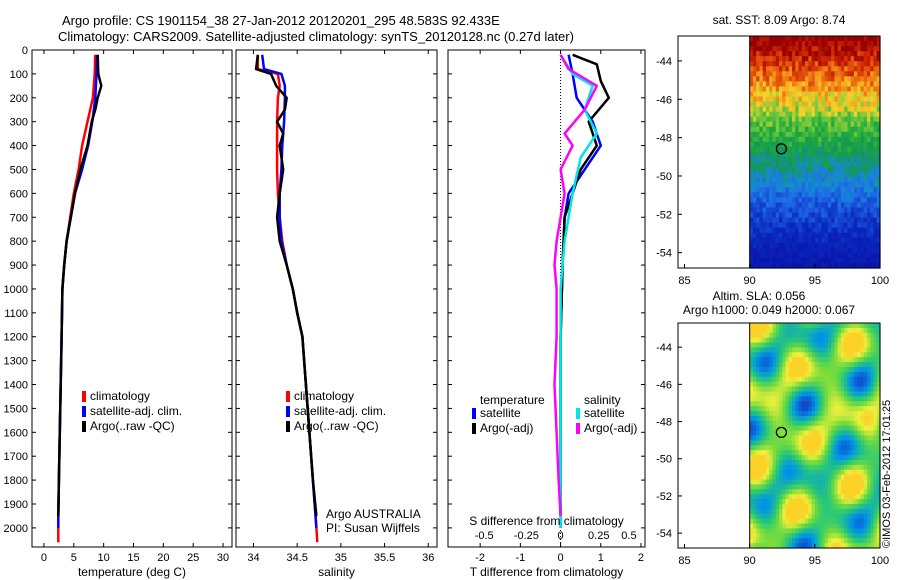  Describe the element at coordinates (601, 558) in the screenshot. I see `x-tick-label: 1` at that location.